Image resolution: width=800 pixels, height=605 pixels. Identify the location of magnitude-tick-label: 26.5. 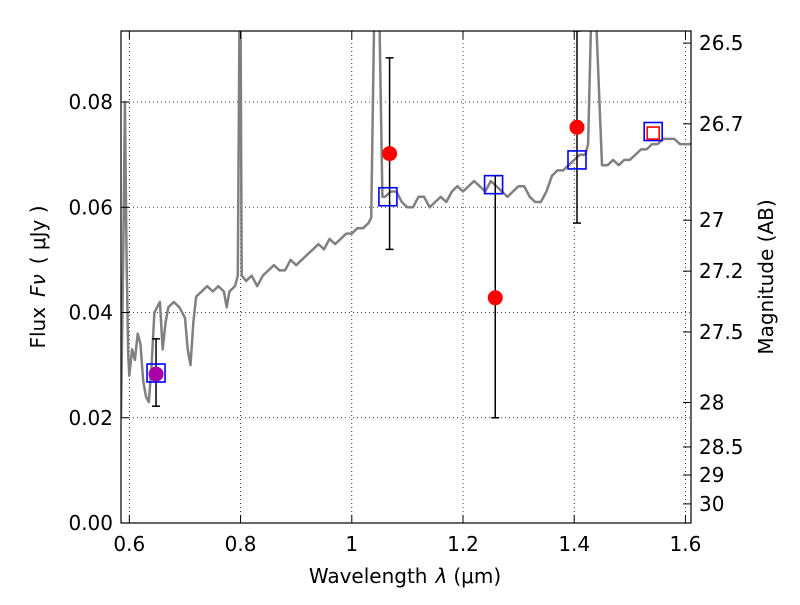
(721, 43).